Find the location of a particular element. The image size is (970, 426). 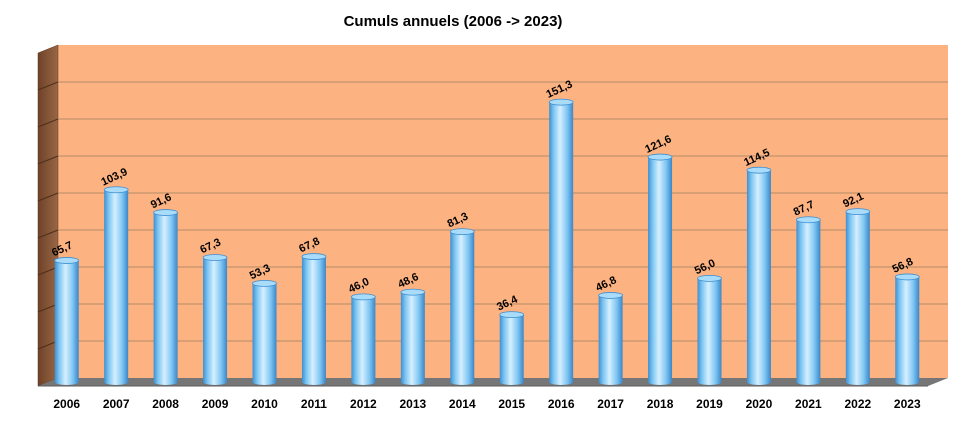

bar-2011 is located at coordinates (314, 319).